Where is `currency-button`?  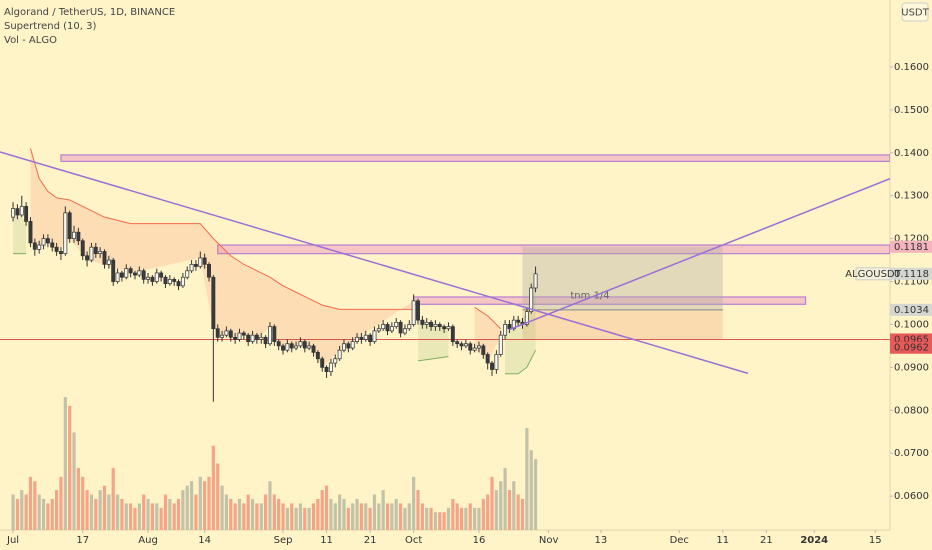
currency-button is located at coordinates (915, 12).